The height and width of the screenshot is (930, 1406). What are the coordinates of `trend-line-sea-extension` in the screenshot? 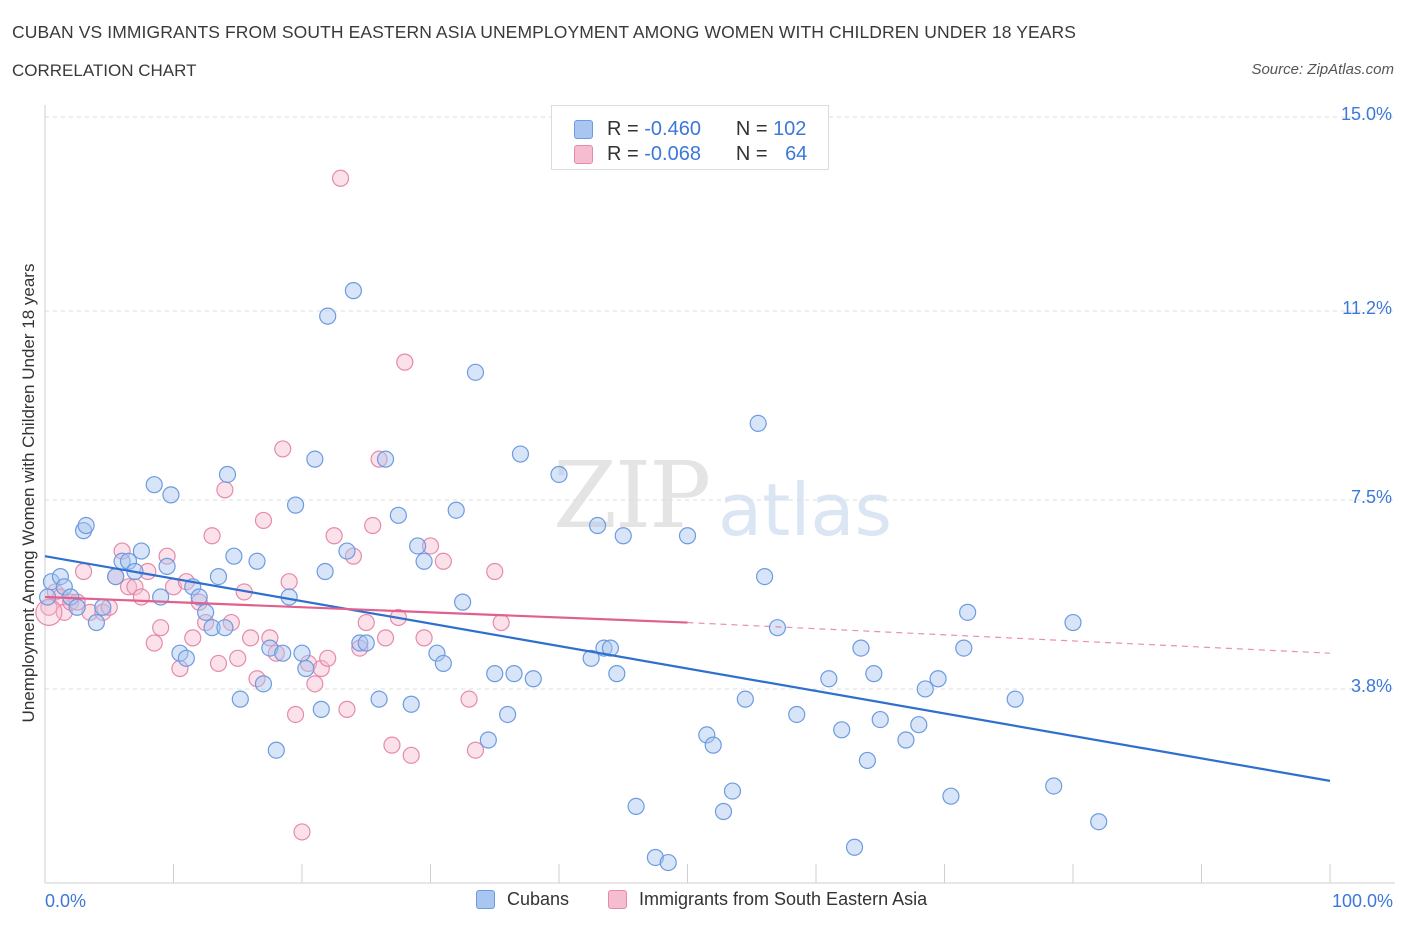 It's located at (1009, 637).